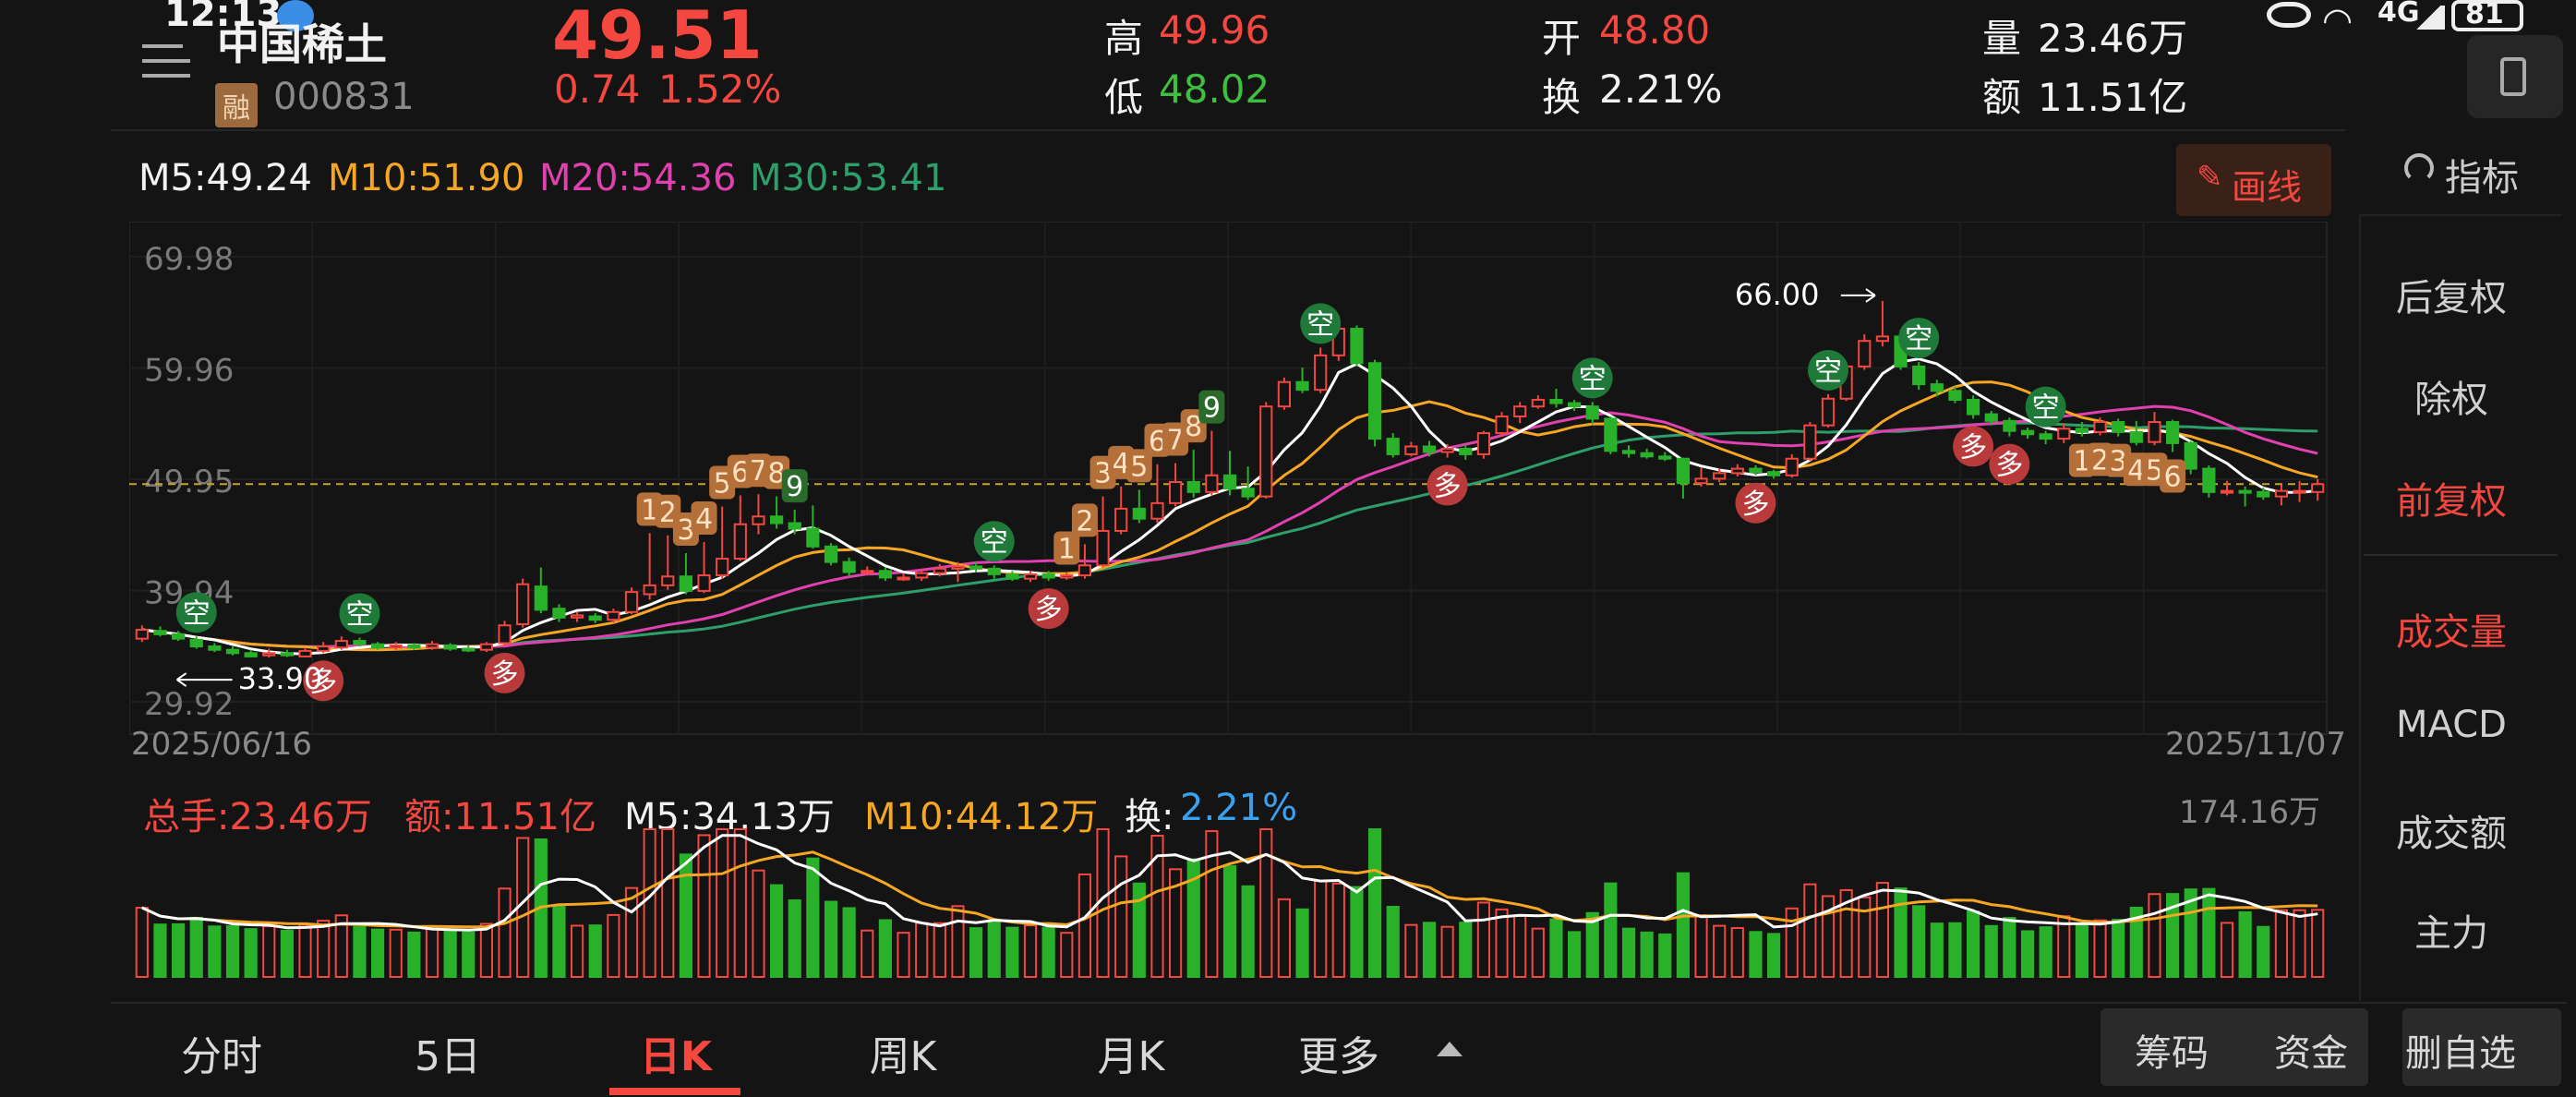 The width and height of the screenshot is (2576, 1097). What do you see at coordinates (344, 97) in the screenshot?
I see `stock-code: 000831` at bounding box center [344, 97].